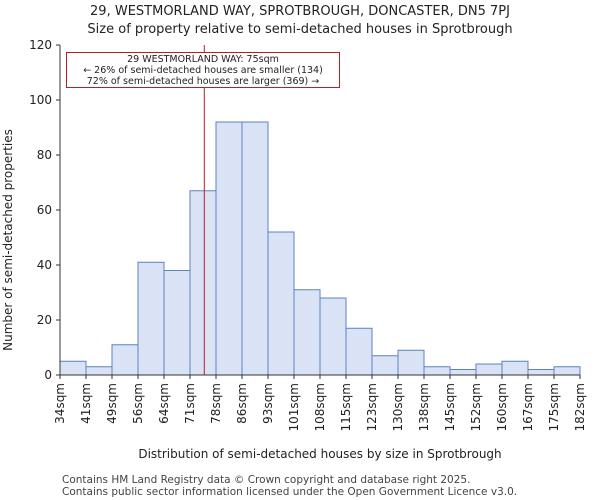 The height and width of the screenshot is (500, 600). Describe the element at coordinates (203, 59) in the screenshot. I see `annotation-line-1: 29 WESTMORLAND WAY: 75sqm` at that location.